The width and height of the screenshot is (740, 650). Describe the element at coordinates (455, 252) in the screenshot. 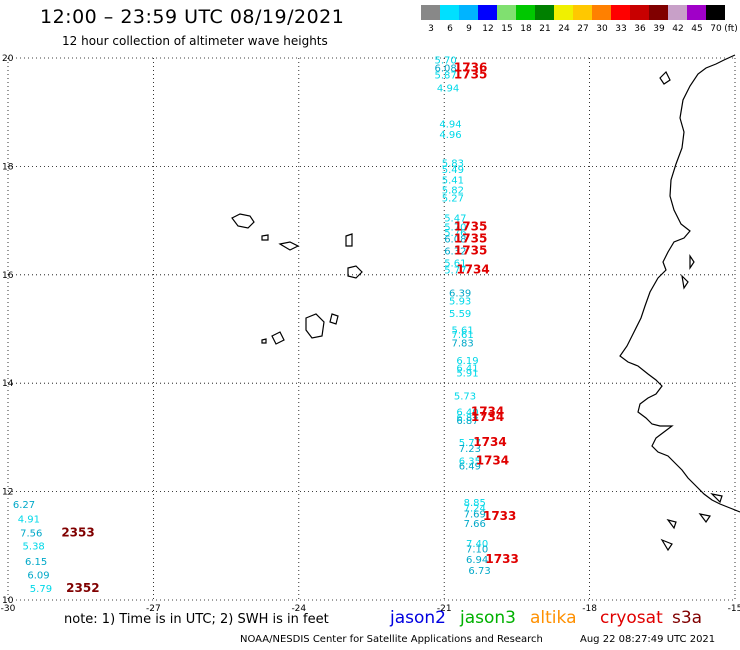

I see `wave-height-value: 6.32` at that location.